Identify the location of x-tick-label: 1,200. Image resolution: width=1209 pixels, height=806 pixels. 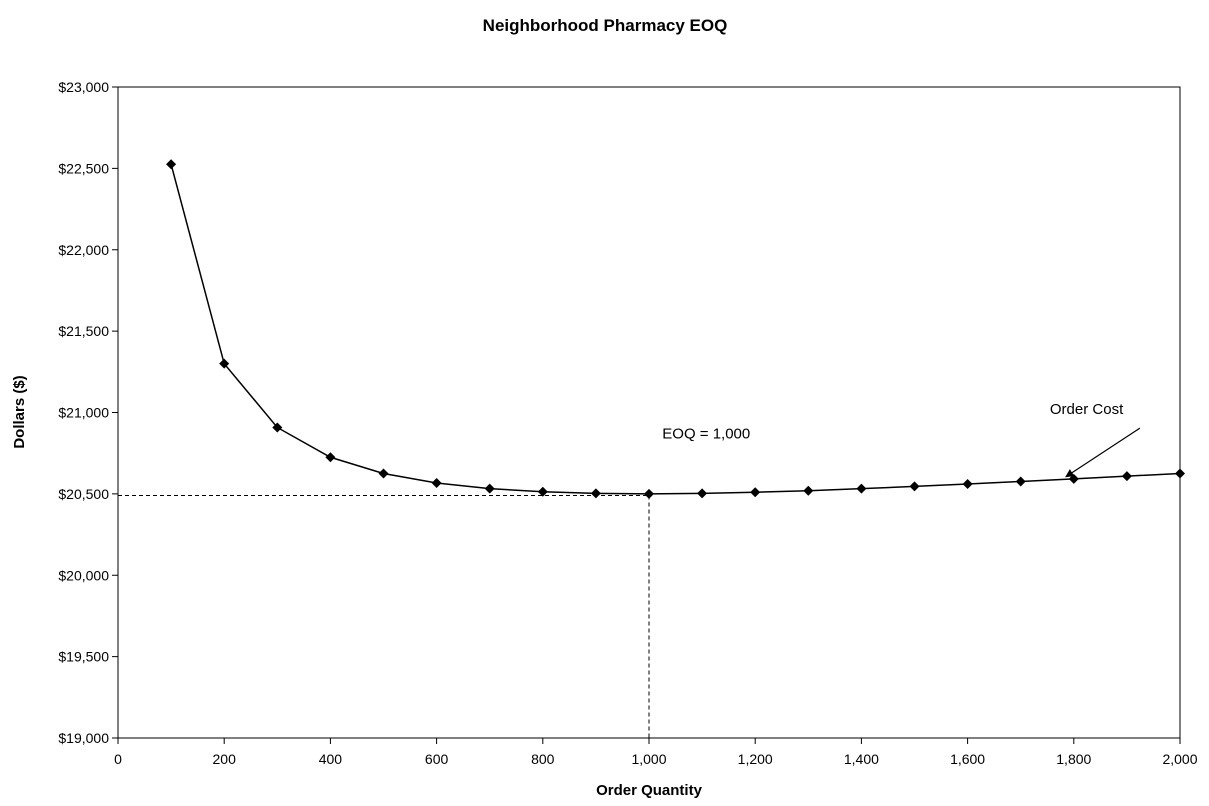
(755, 759).